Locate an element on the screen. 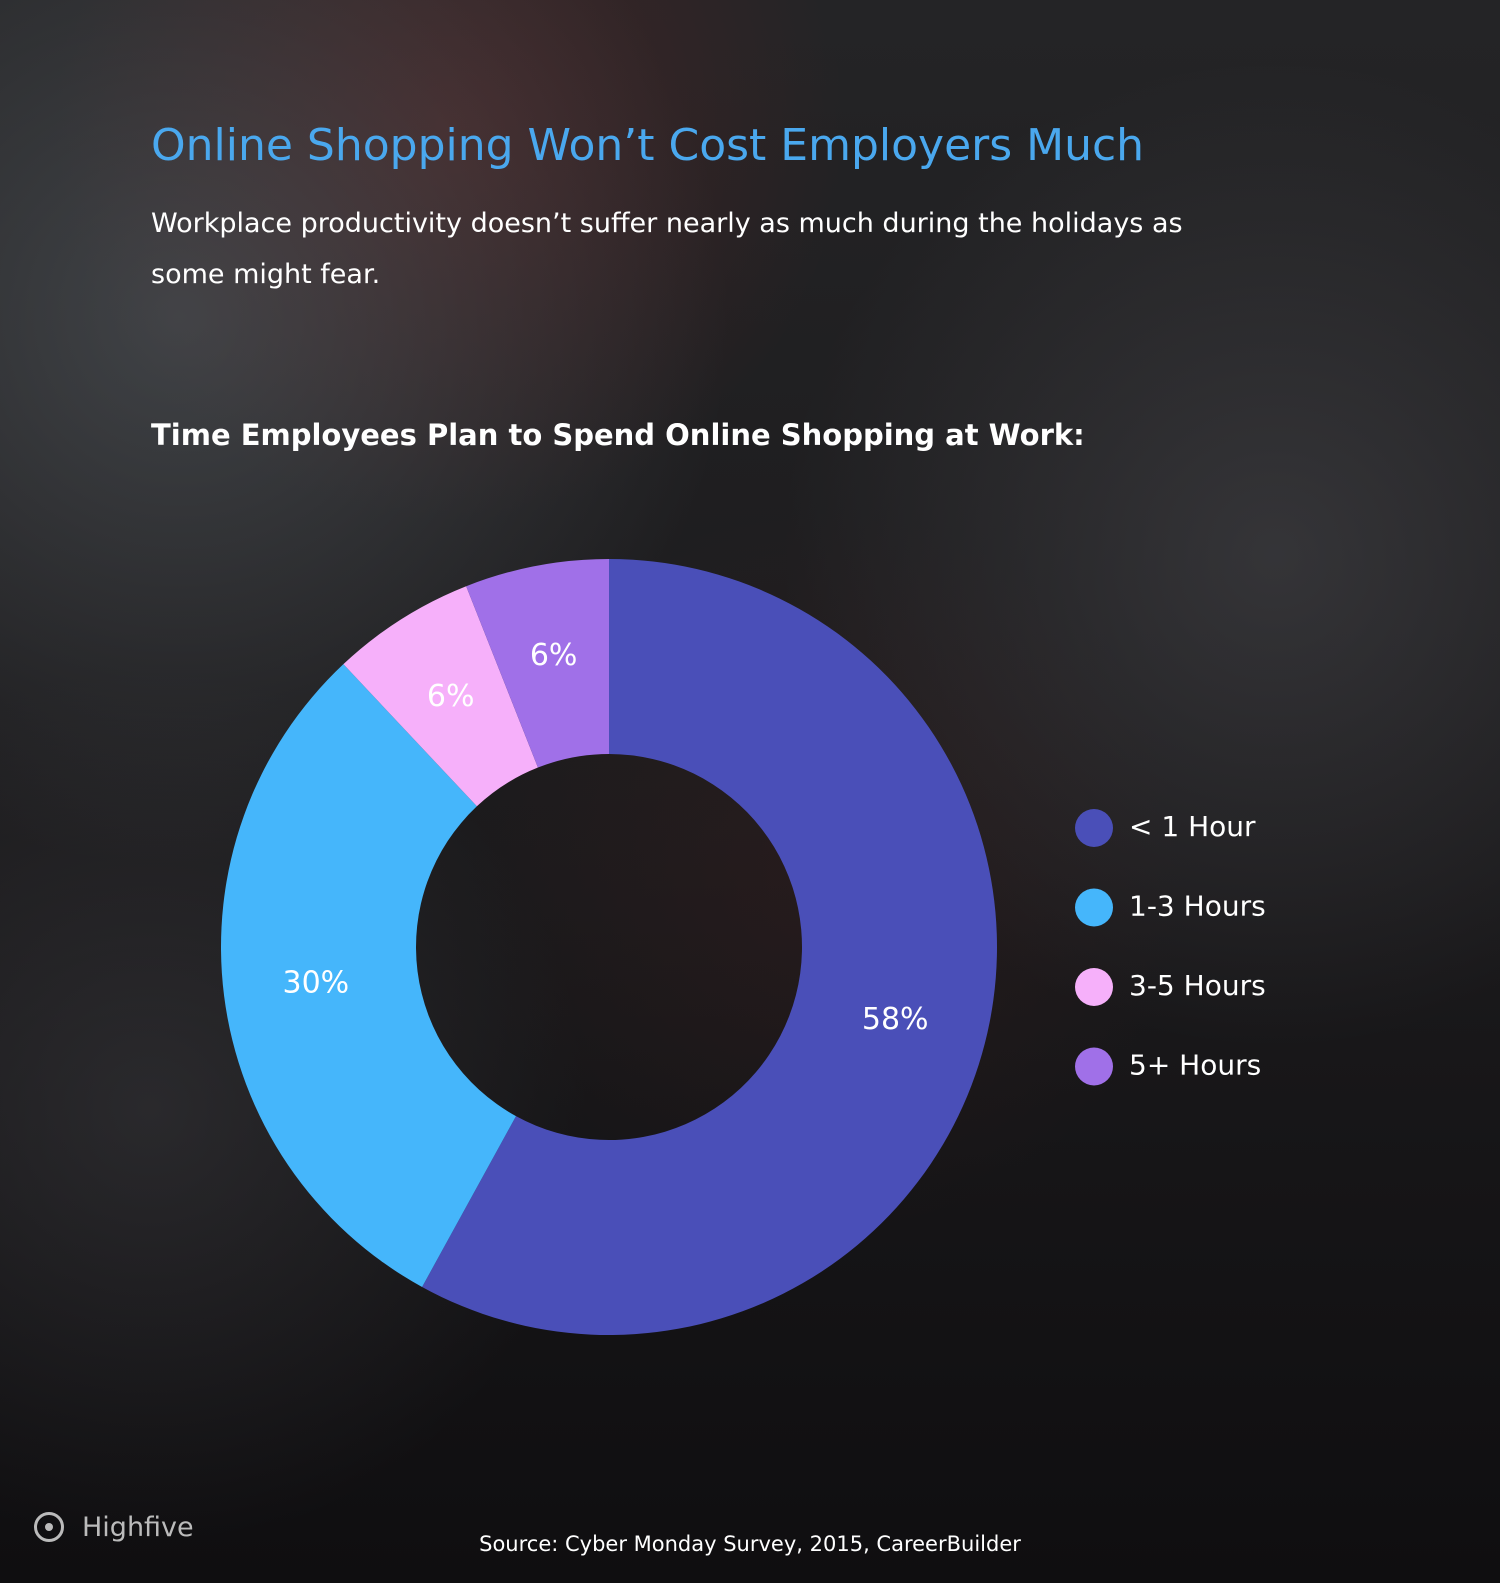 The image size is (1500, 1583). brand: Highfive is located at coordinates (138, 1527).